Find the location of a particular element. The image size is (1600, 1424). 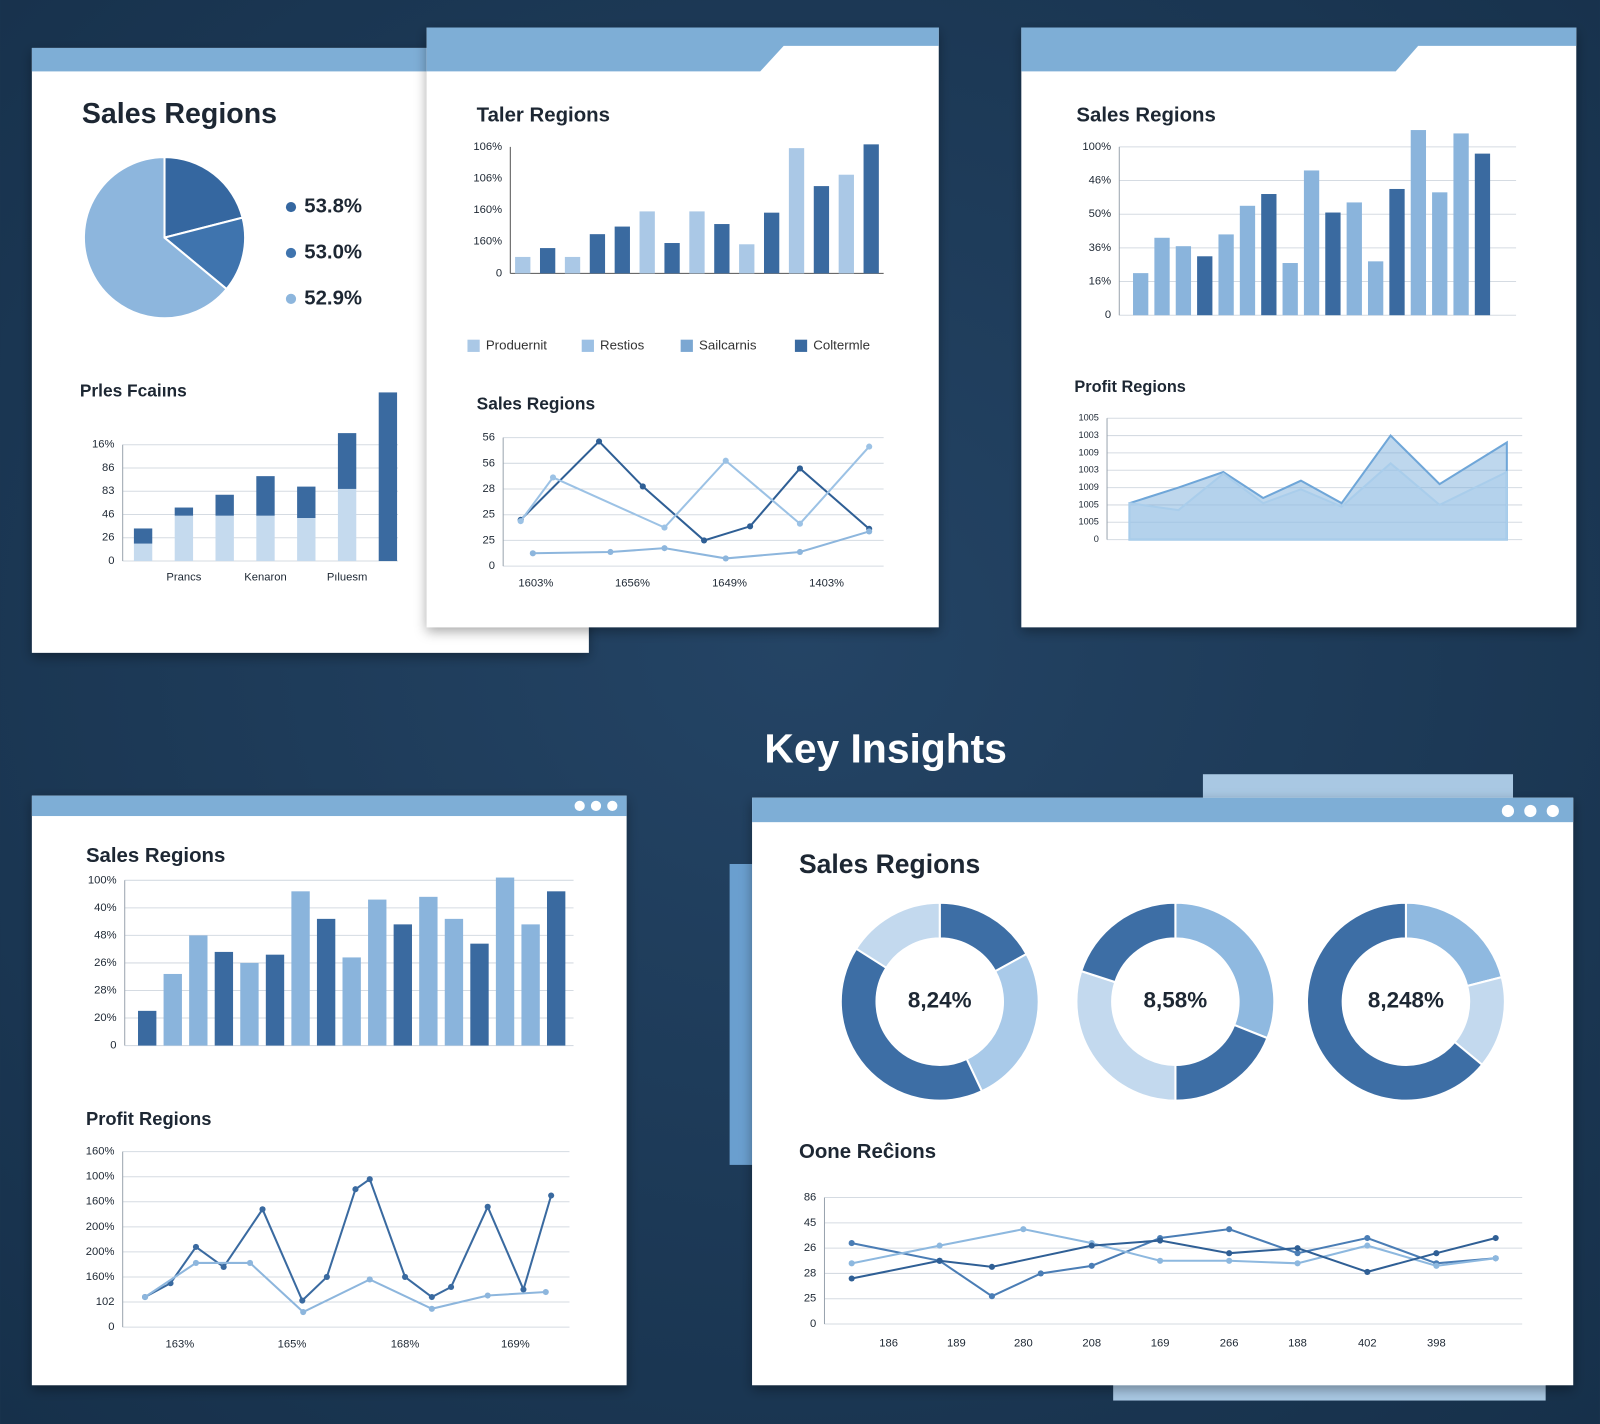

page-title: Key Insights is located at coordinates (885, 749).